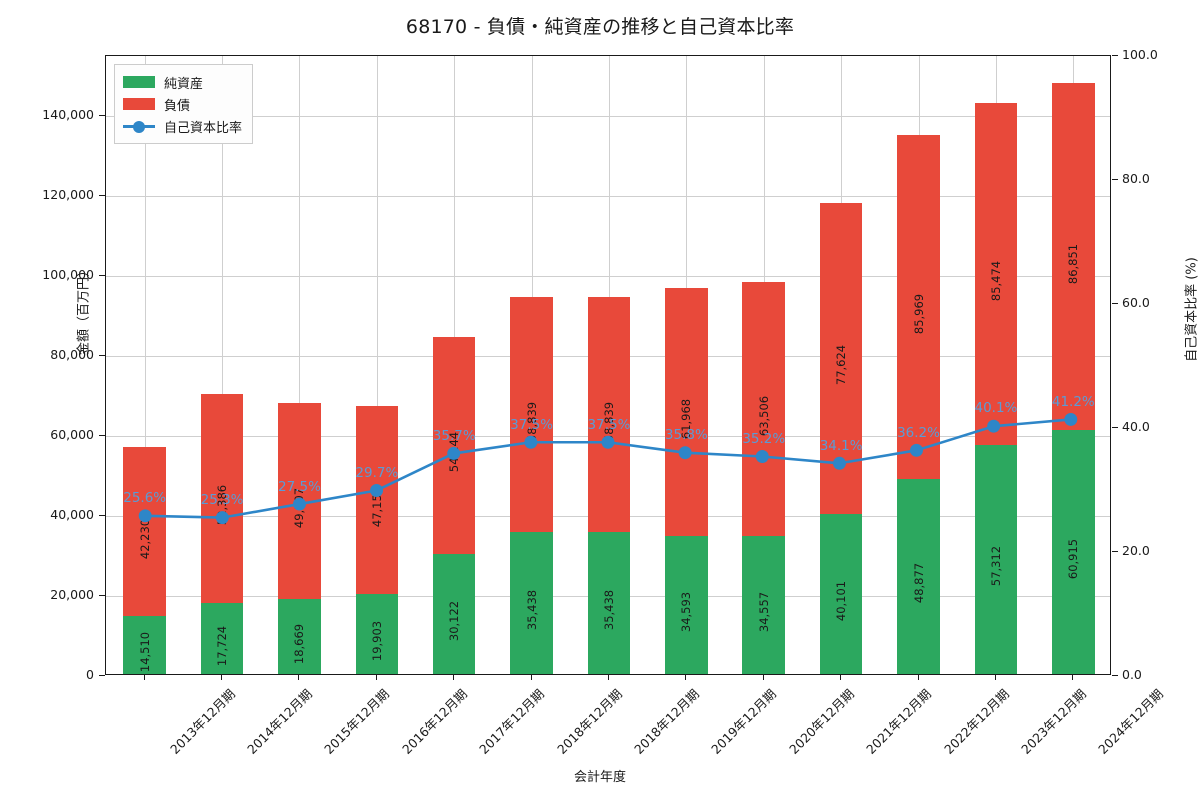  Describe the element at coordinates (1136, 178) in the screenshot. I see `y-tick-label-right: 80.0` at that location.